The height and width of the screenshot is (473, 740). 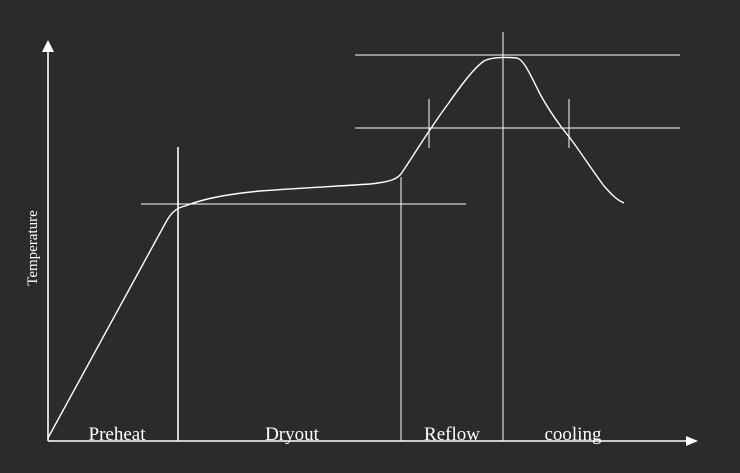 I want to click on zone-label-preheat: Preheat, so click(x=118, y=434).